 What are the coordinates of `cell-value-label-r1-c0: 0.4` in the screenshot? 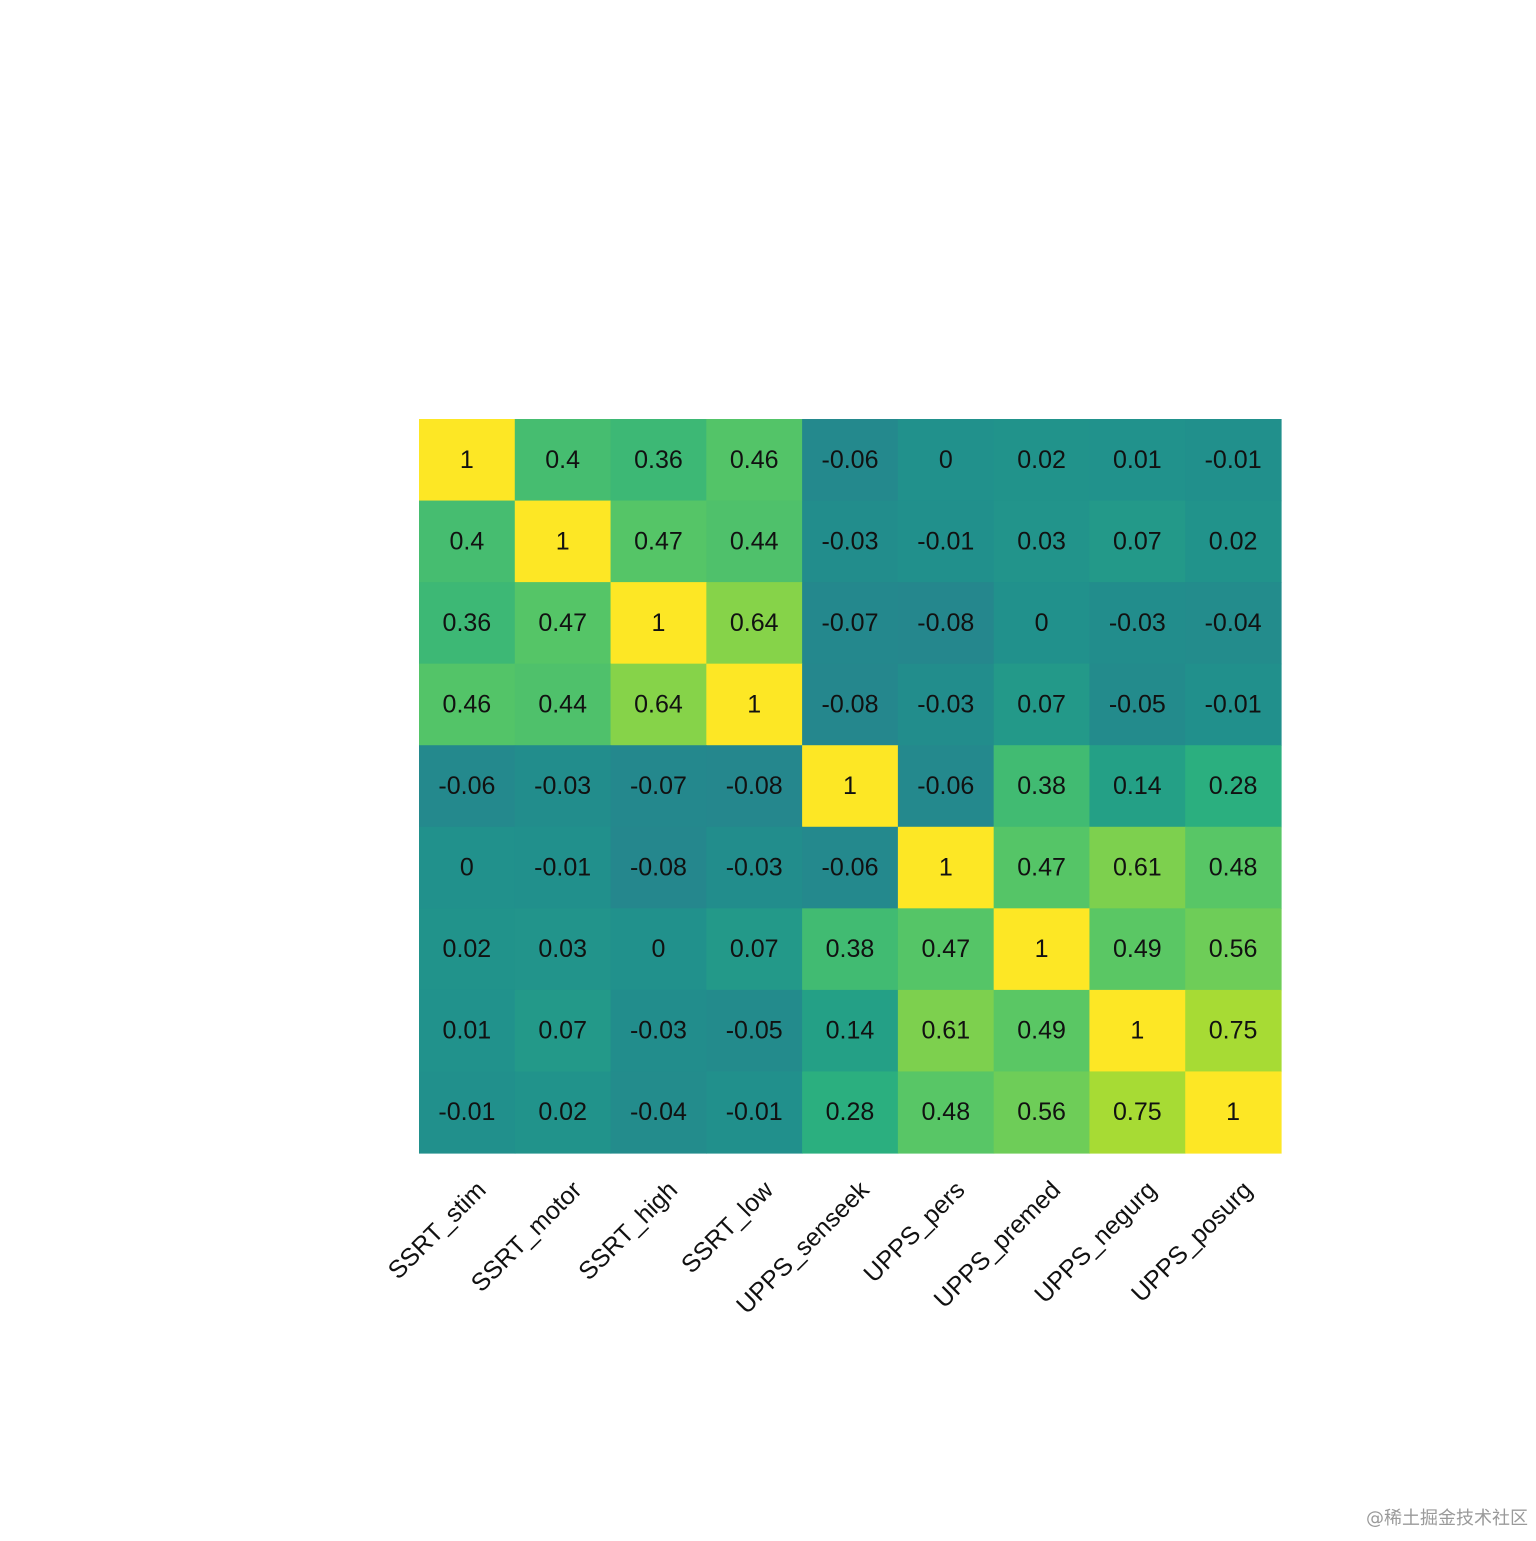 It's located at (467, 541).